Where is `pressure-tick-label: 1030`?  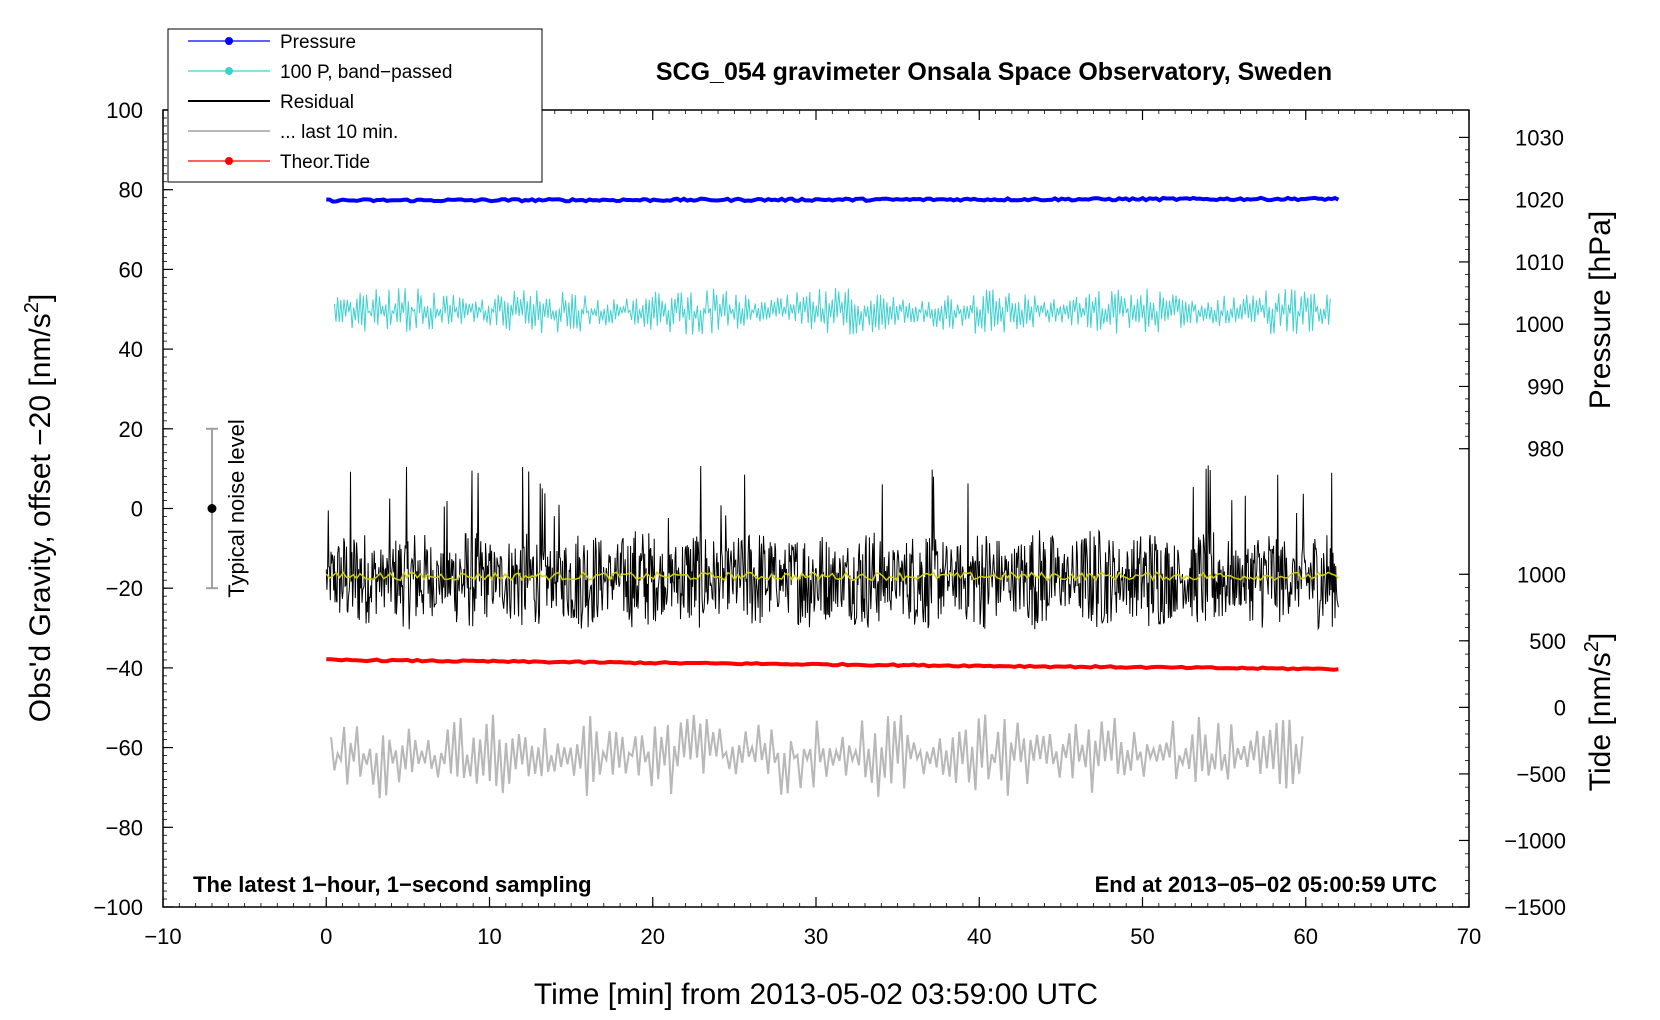 pressure-tick-label: 1030 is located at coordinates (1539, 137).